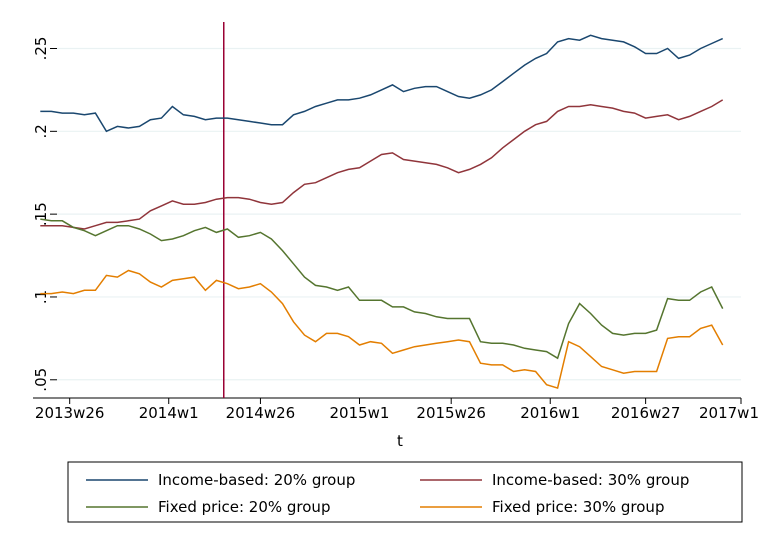  What do you see at coordinates (169, 413) in the screenshot?
I see `x-tick-label: 2014w1` at bounding box center [169, 413].